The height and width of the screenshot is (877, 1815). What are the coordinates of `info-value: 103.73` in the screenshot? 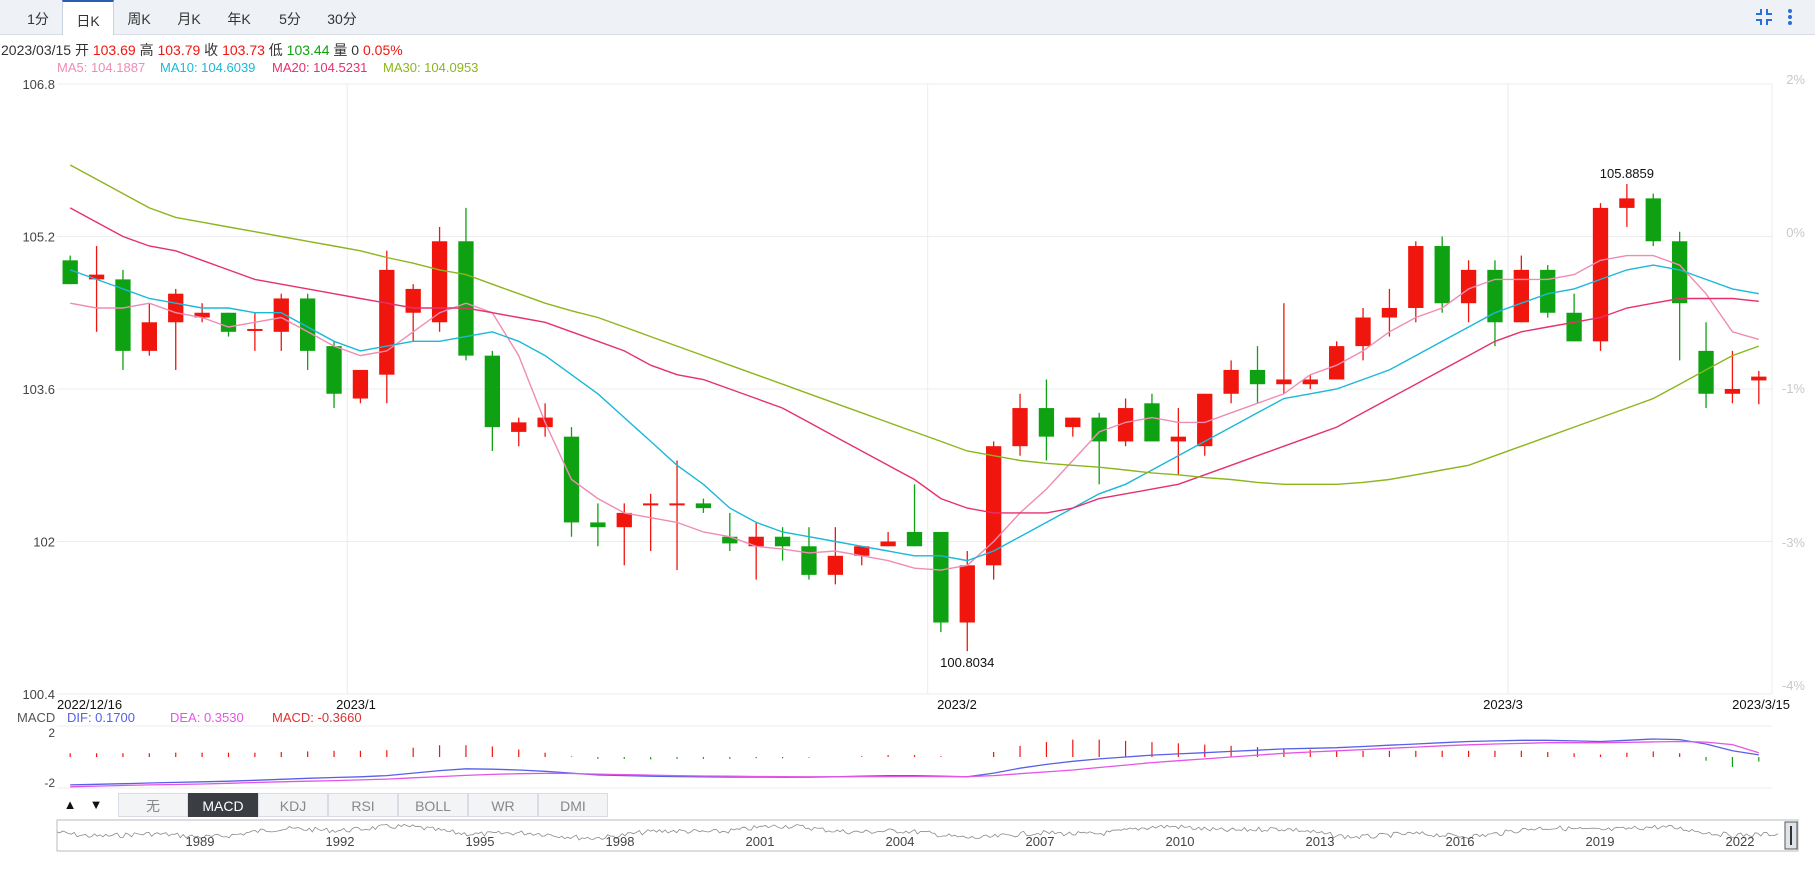 It's located at (241, 50).